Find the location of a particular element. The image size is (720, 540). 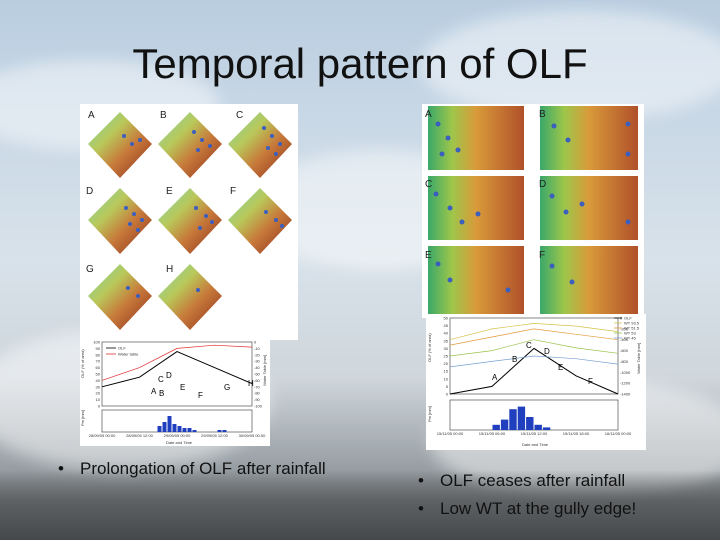

y-tick-label: 40 is located at coordinates (98, 380).